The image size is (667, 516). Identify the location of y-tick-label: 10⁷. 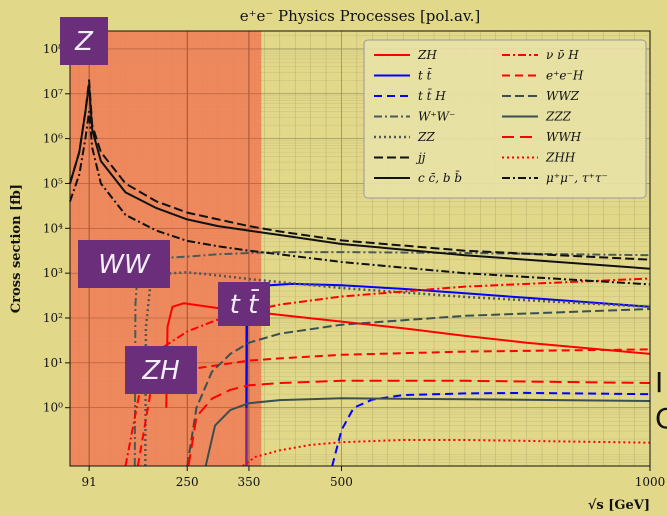
(53, 94).